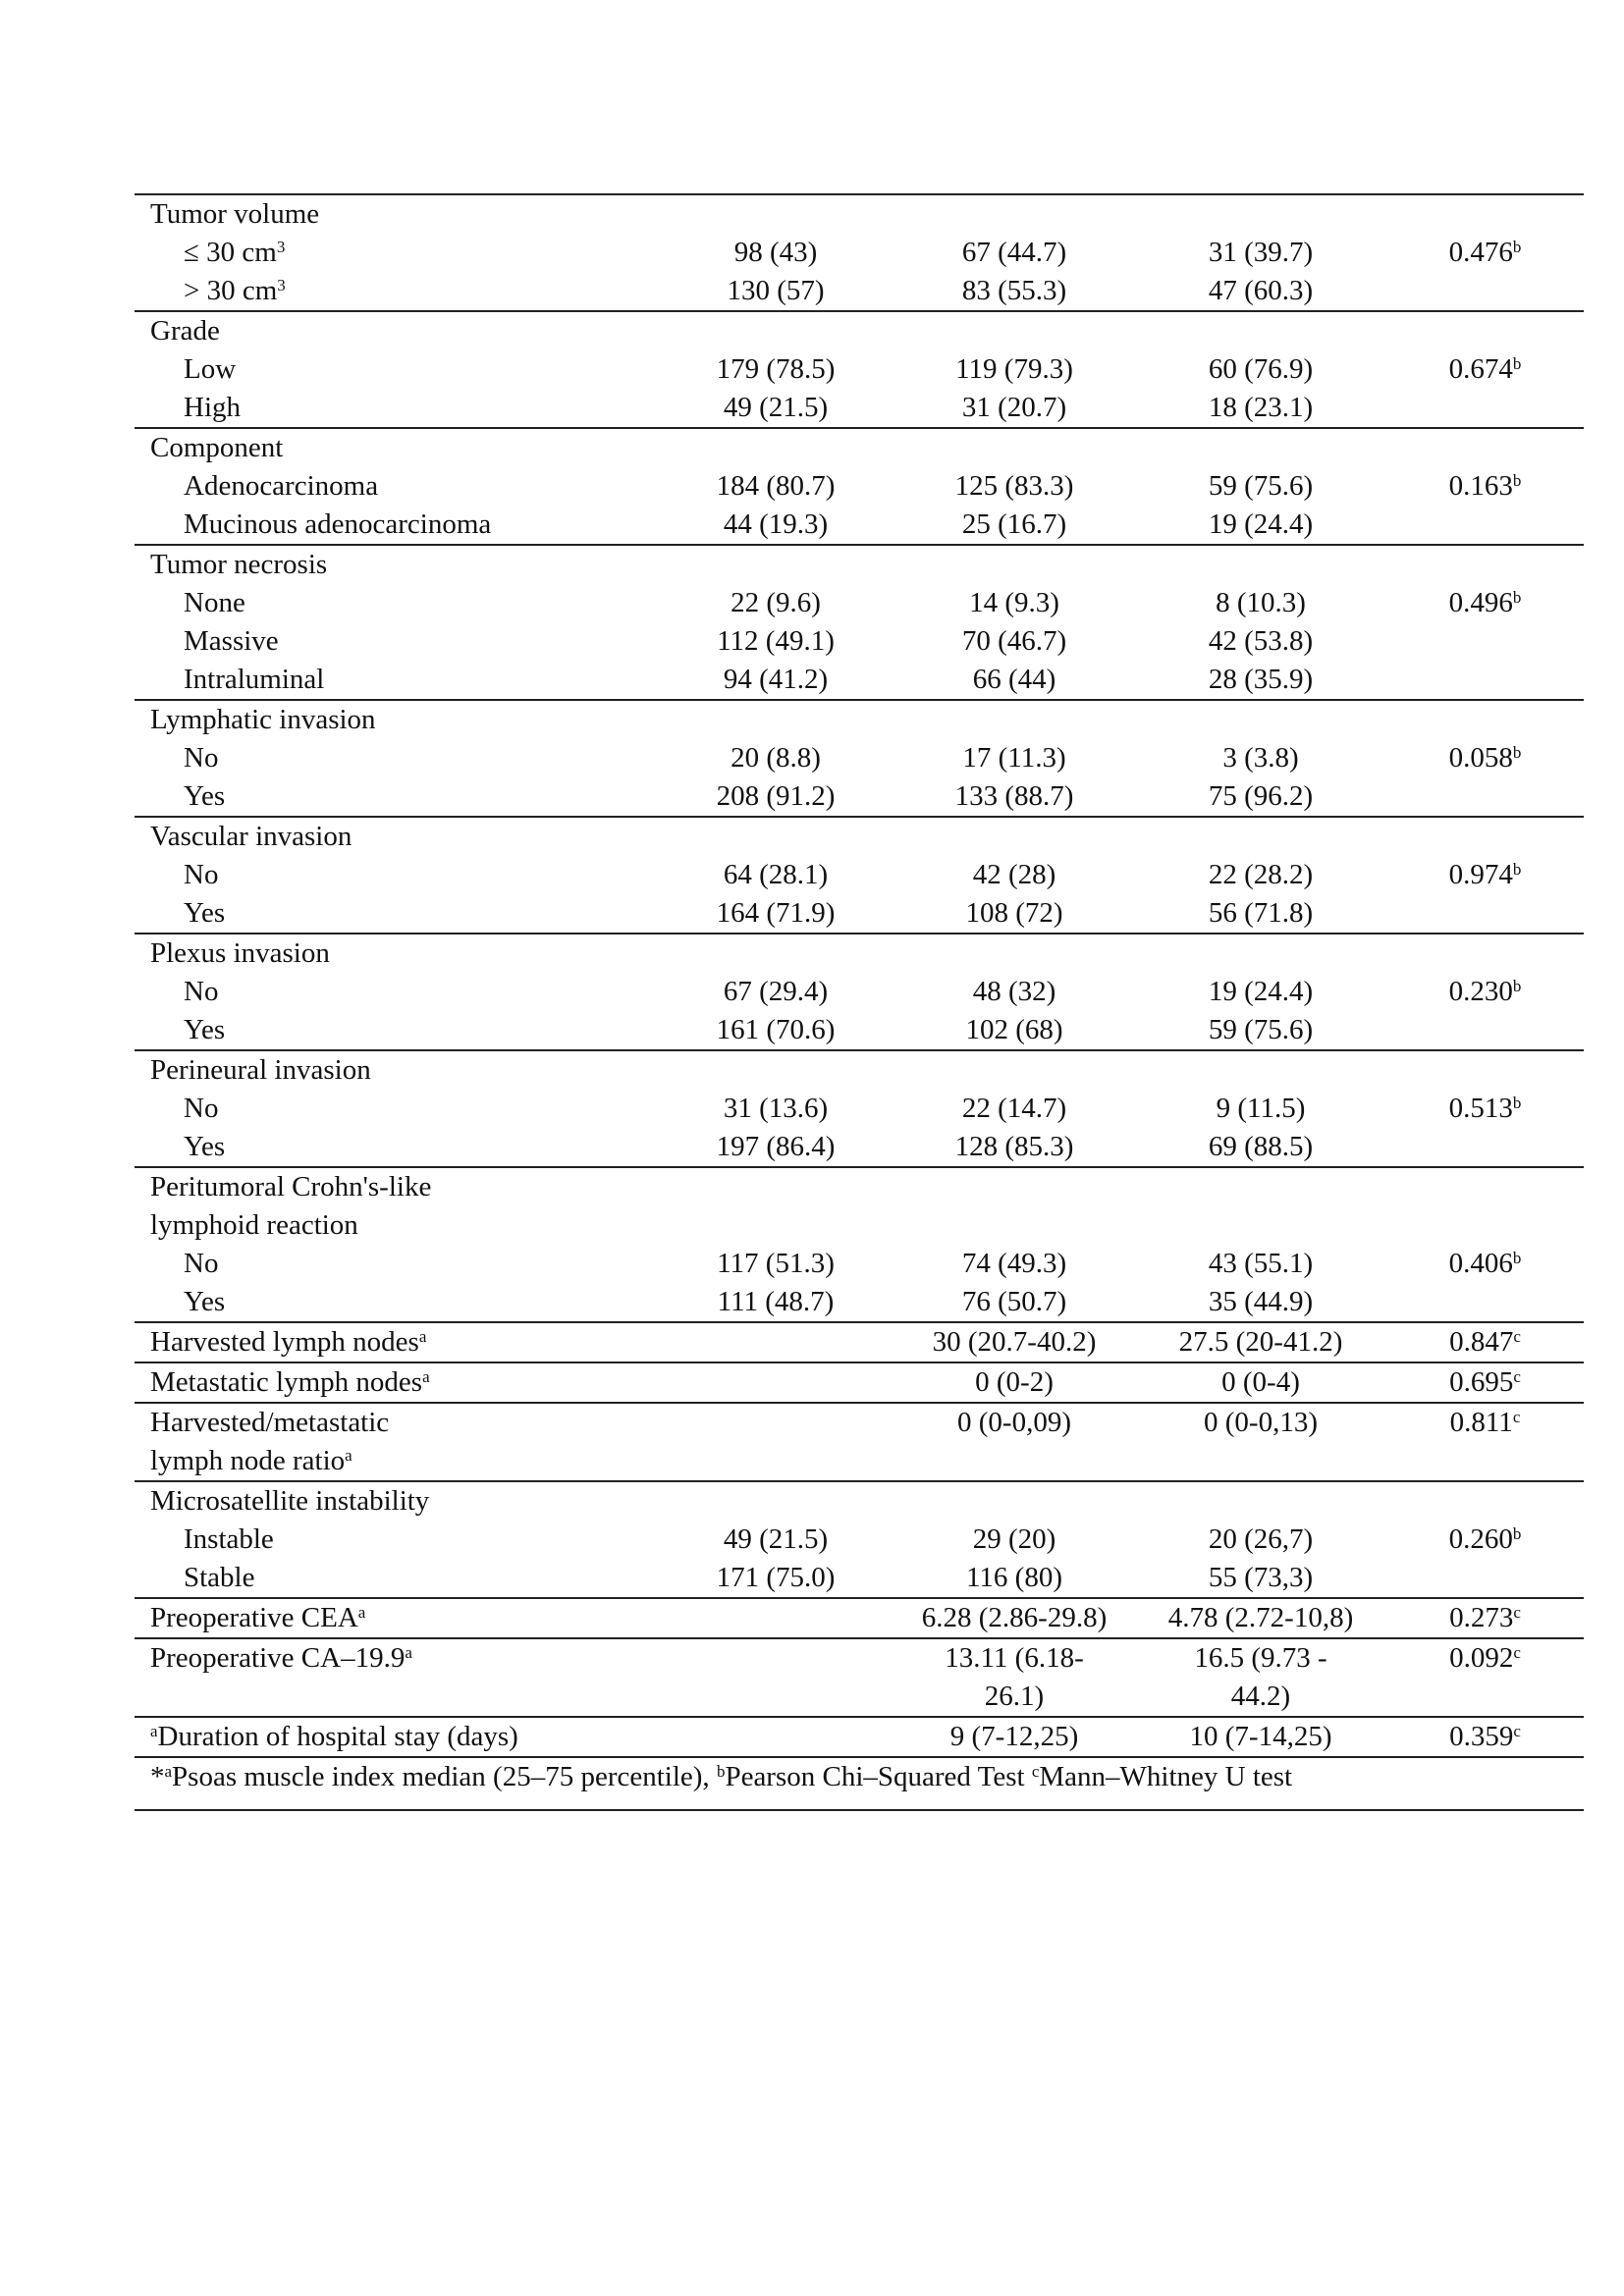 Image resolution: width=1624 pixels, height=2296 pixels. Describe the element at coordinates (1261, 1539) in the screenshot. I see `cell-value: 20 (26,7)` at that location.